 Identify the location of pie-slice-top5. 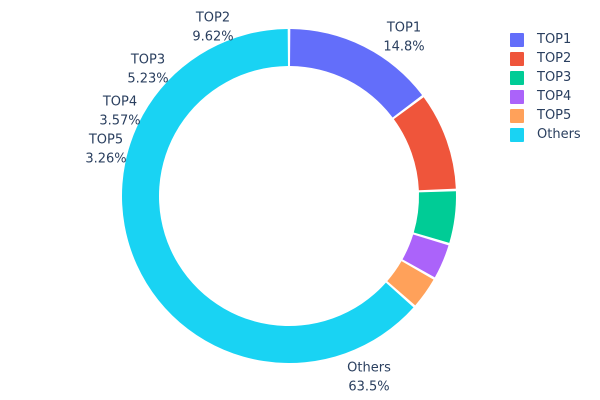
(410, 283).